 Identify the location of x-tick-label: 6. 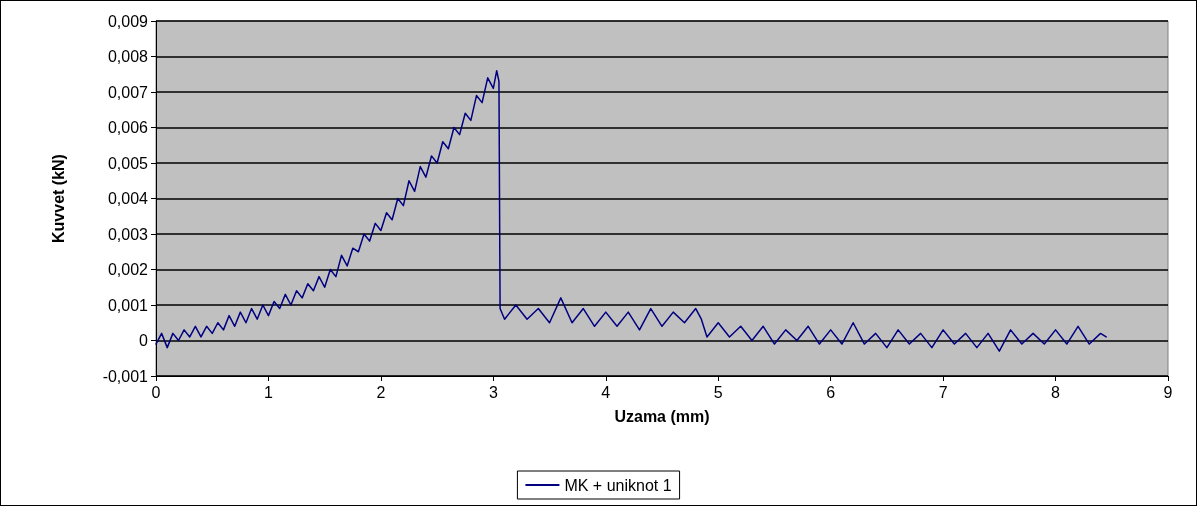
(831, 392).